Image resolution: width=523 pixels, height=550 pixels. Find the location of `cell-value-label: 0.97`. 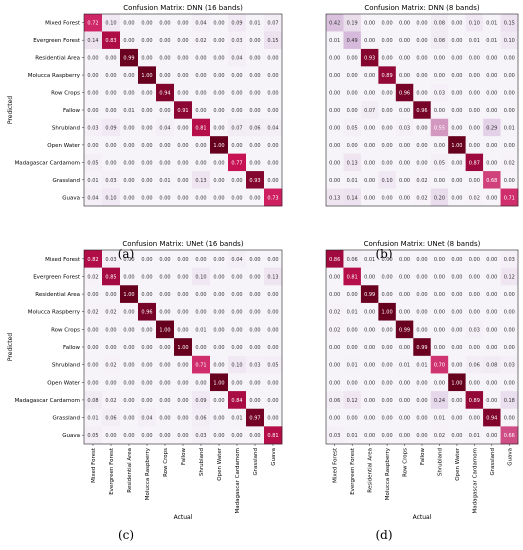

cell-value-label: 0.97 is located at coordinates (254, 419).